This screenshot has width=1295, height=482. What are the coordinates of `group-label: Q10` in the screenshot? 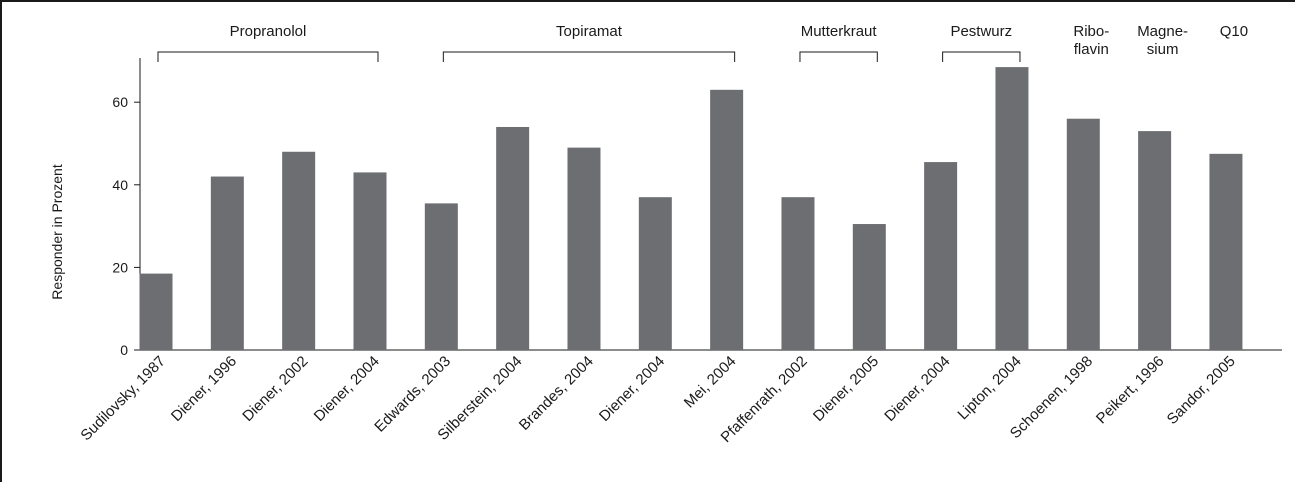 It's located at (1234, 31).